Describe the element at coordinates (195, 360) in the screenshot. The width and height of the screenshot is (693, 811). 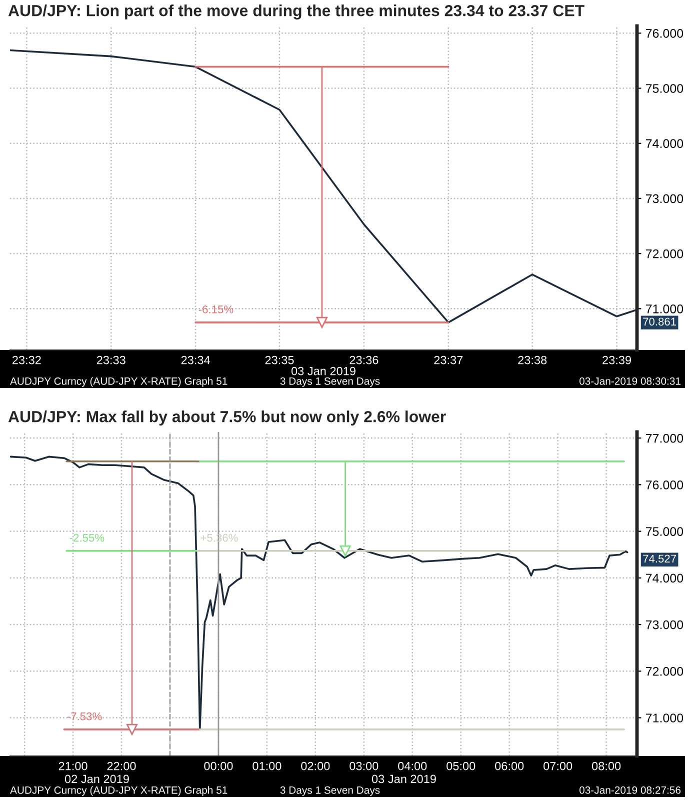
I see `x-tick-label: 23:34` at that location.